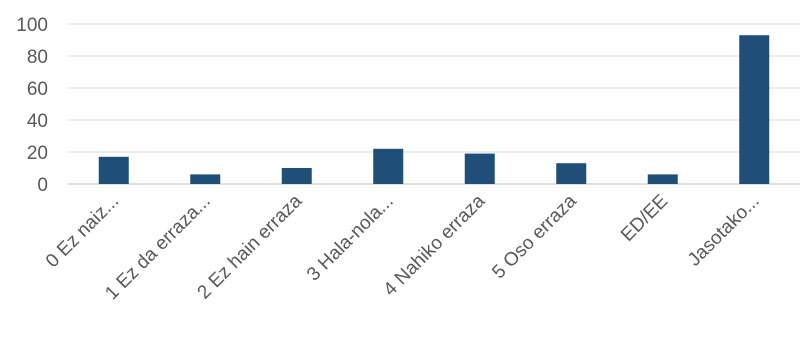 The height and width of the screenshot is (338, 808). Describe the element at coordinates (32, 105) in the screenshot. I see `y-axis-tick-labels: 0 20 40 60 80 100` at that location.